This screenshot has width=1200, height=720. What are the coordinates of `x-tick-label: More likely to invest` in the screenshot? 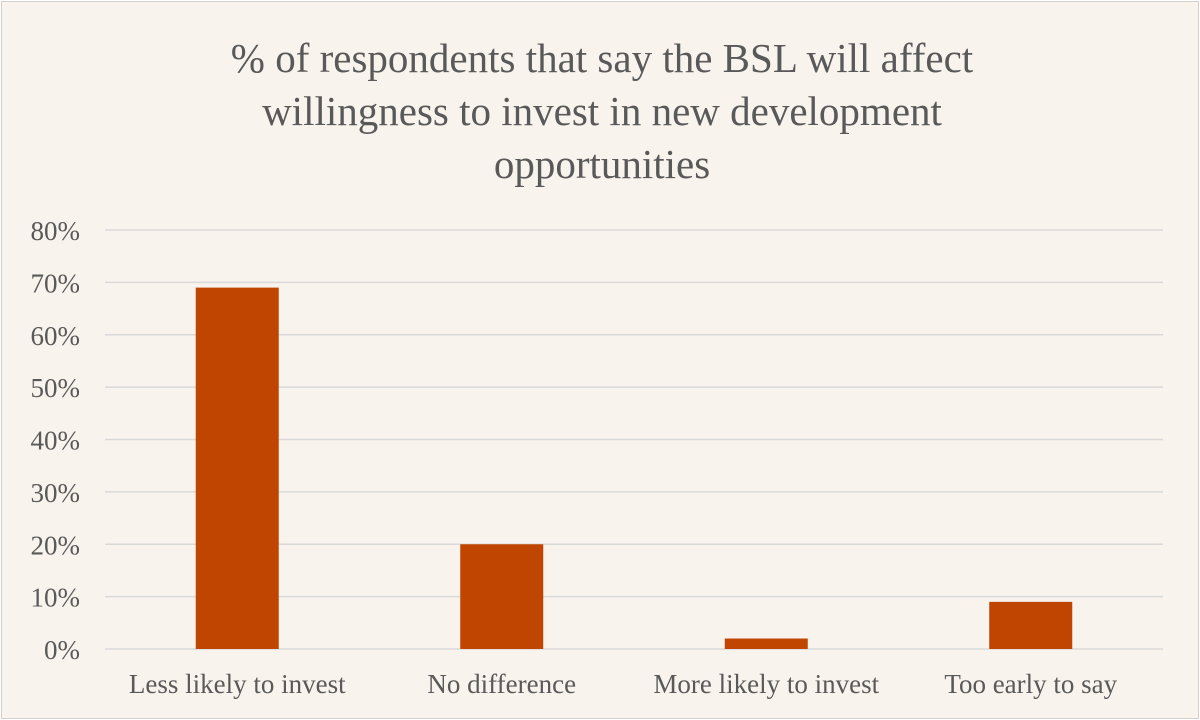 It's located at (766, 684).